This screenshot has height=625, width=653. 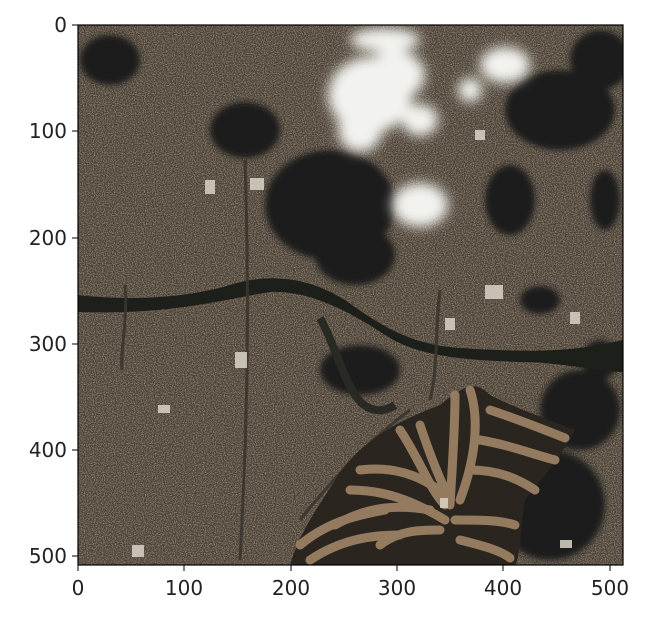 I want to click on golf-course, so click(x=432, y=475).